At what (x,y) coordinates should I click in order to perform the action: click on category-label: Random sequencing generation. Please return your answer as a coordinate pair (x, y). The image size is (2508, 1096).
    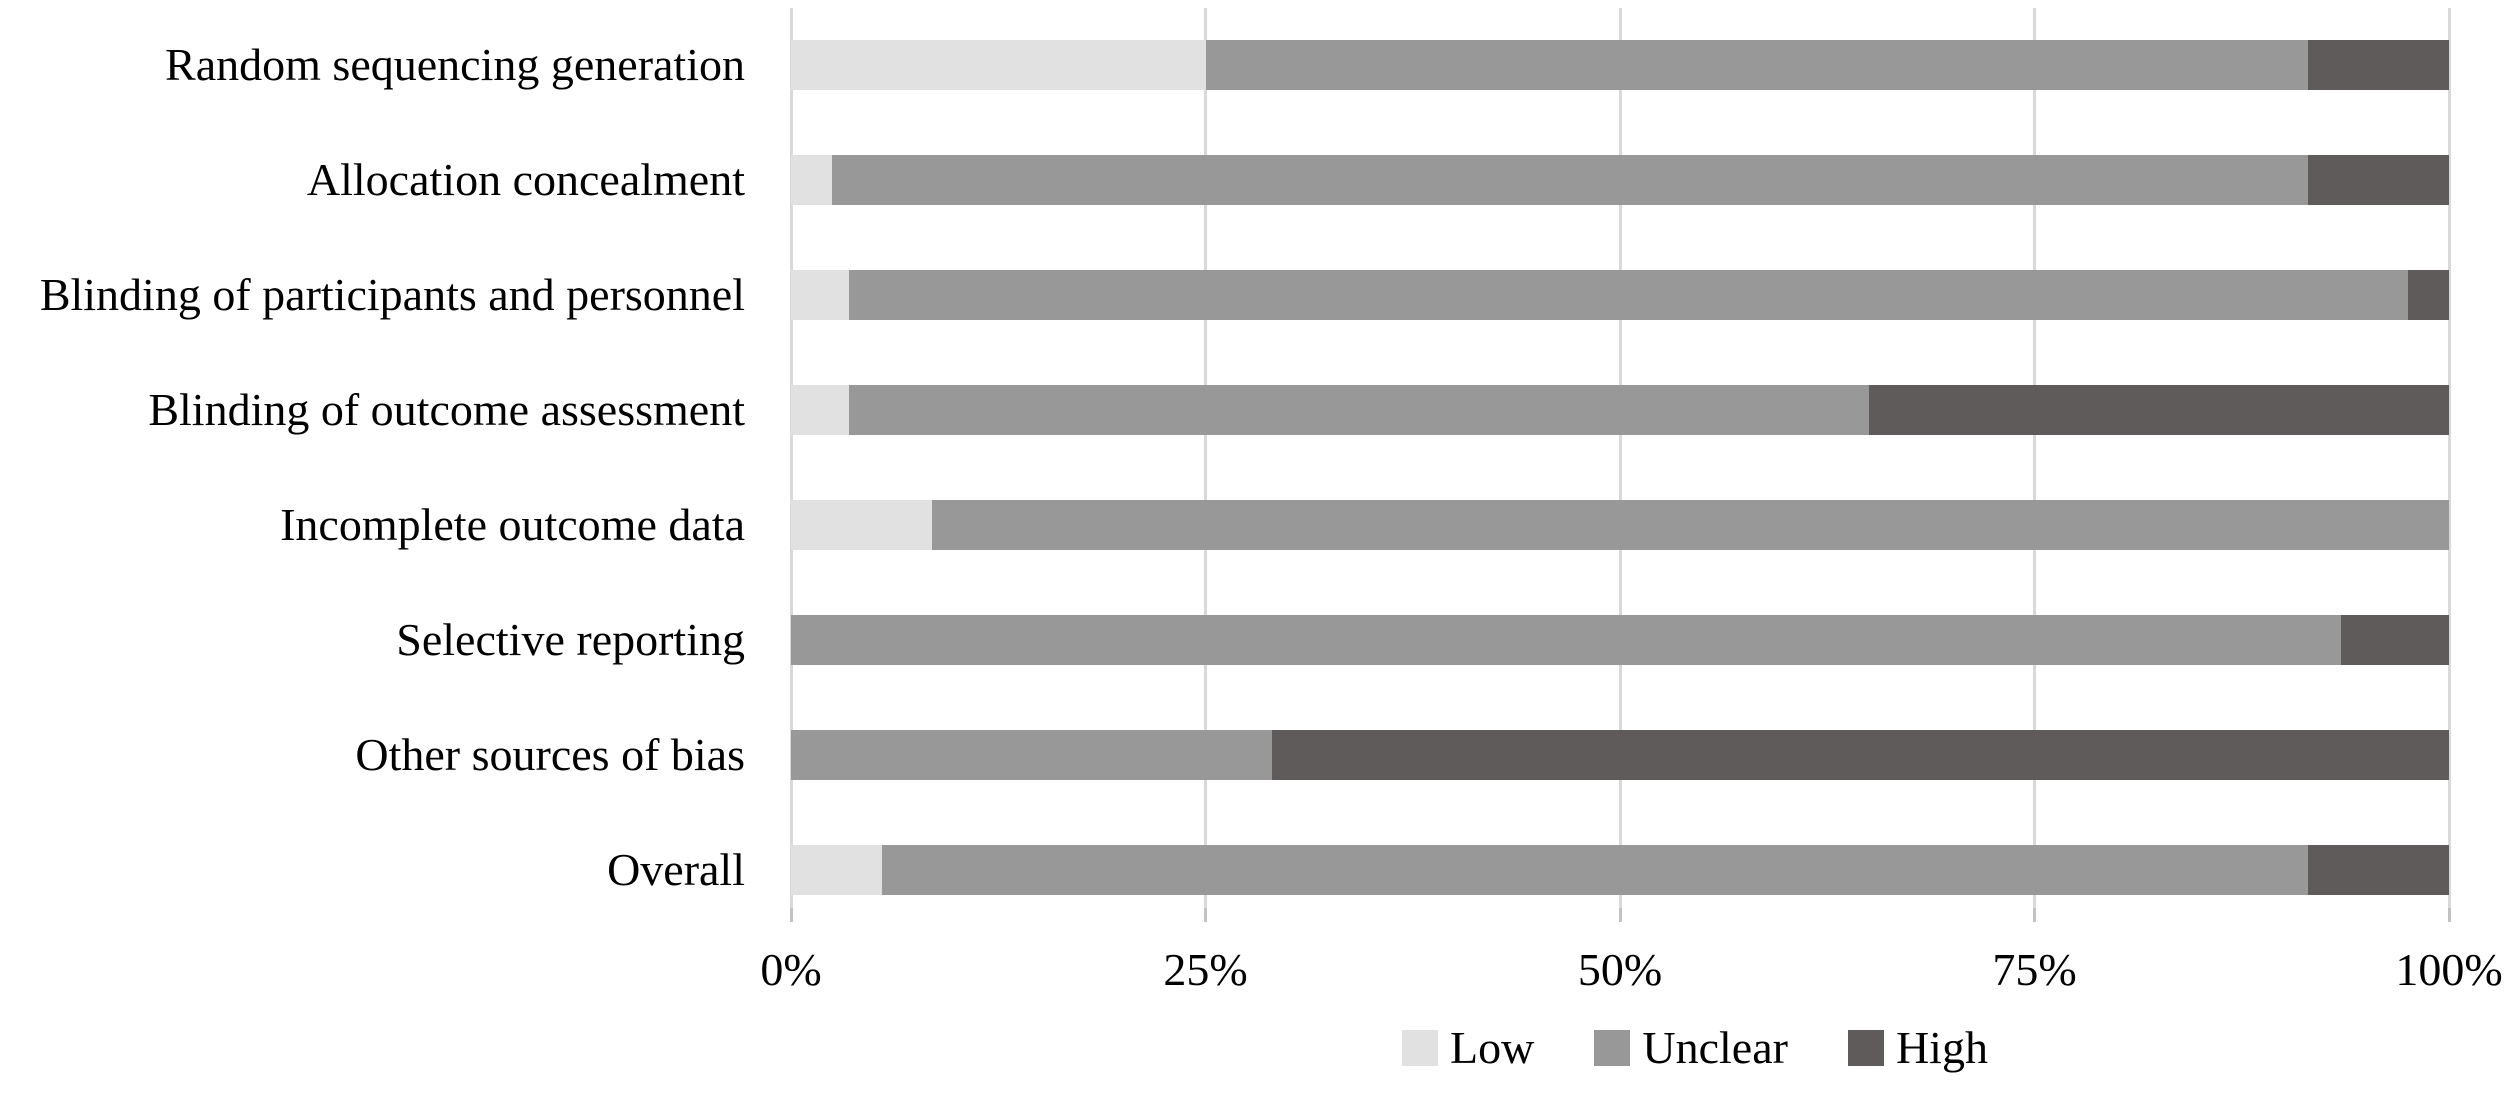
    Looking at the image, I should click on (455, 64).